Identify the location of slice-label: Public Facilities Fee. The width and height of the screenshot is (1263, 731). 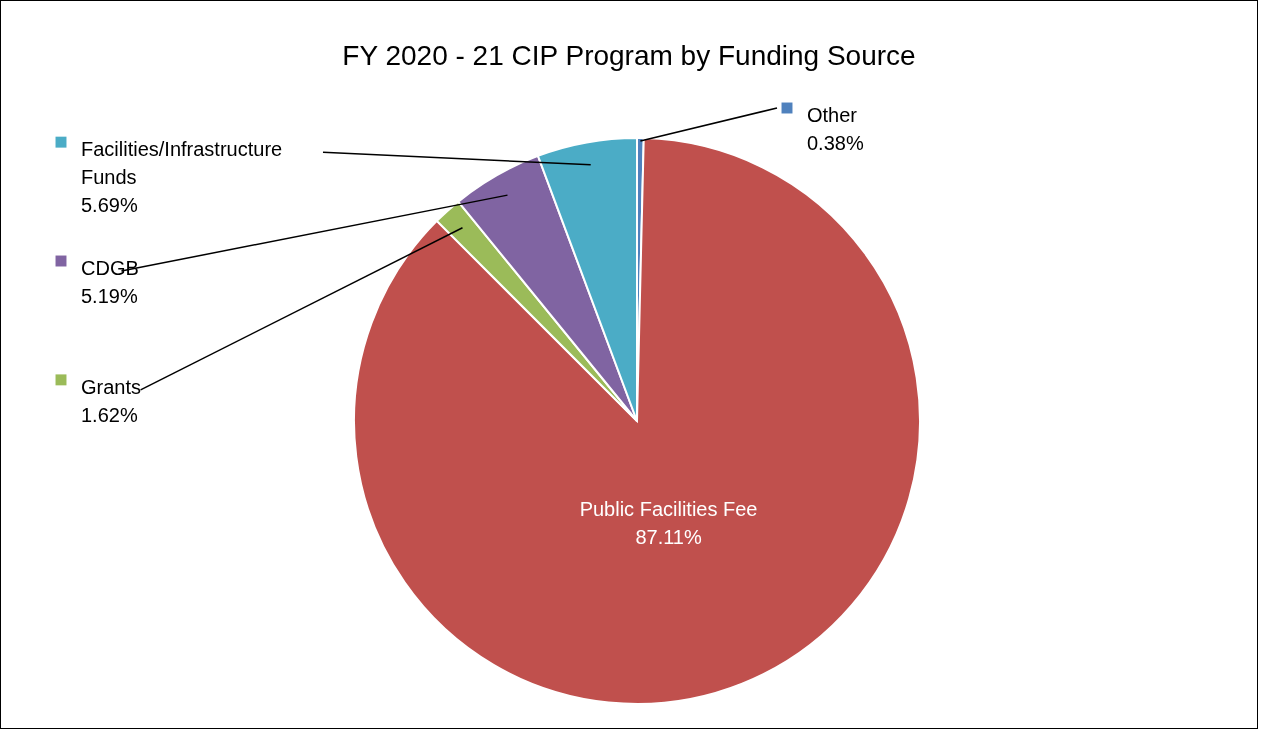
(668, 508).